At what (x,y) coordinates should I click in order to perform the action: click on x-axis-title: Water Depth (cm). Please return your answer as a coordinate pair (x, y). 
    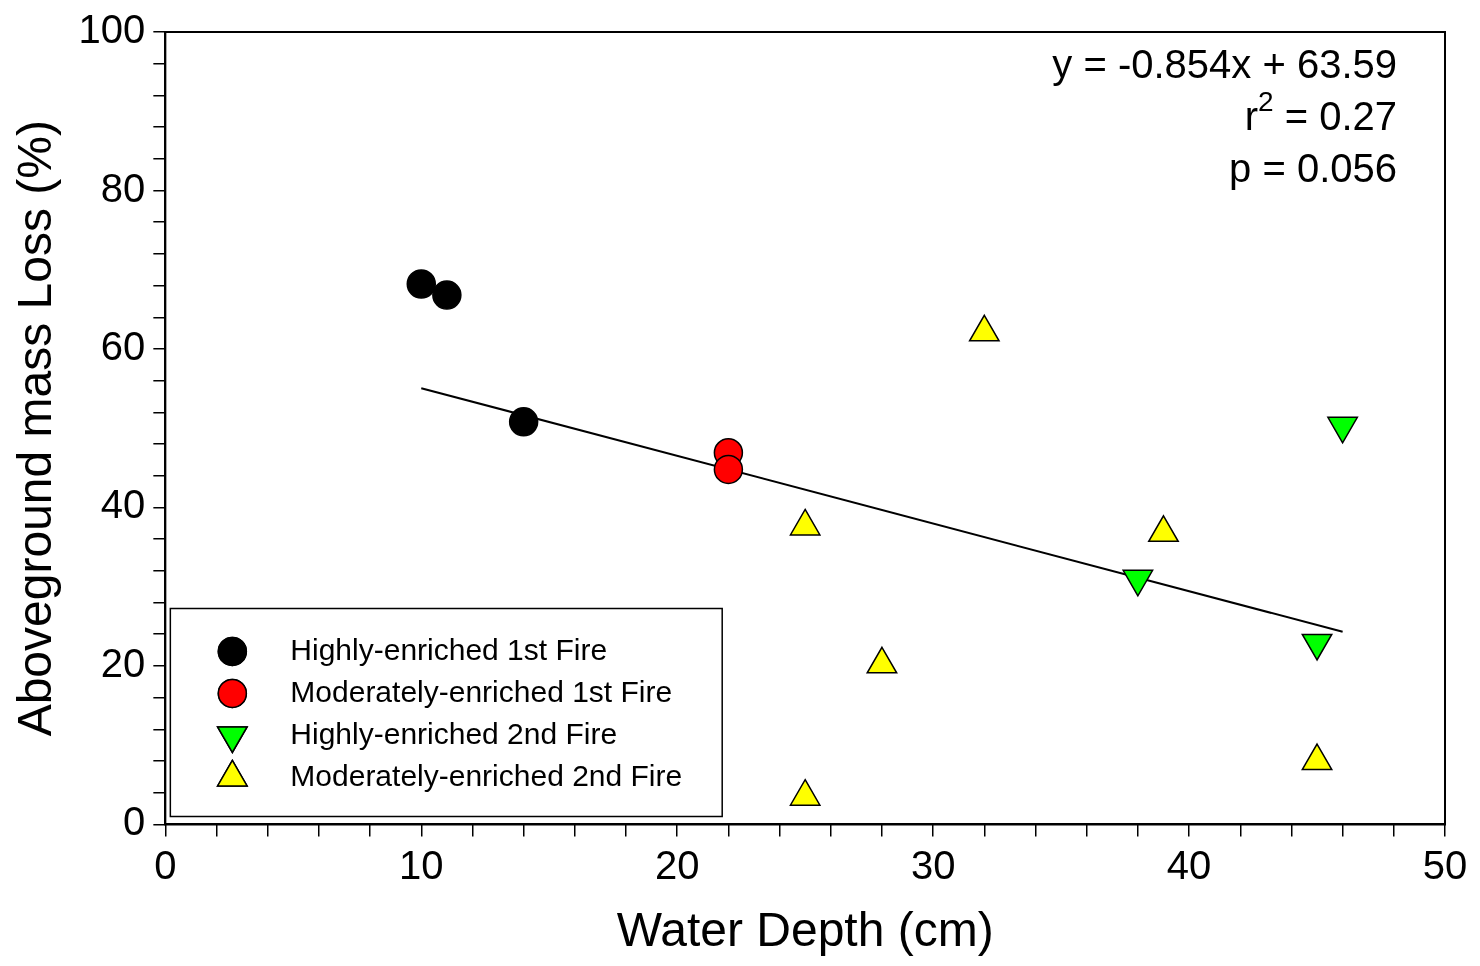
    Looking at the image, I should click on (805, 930).